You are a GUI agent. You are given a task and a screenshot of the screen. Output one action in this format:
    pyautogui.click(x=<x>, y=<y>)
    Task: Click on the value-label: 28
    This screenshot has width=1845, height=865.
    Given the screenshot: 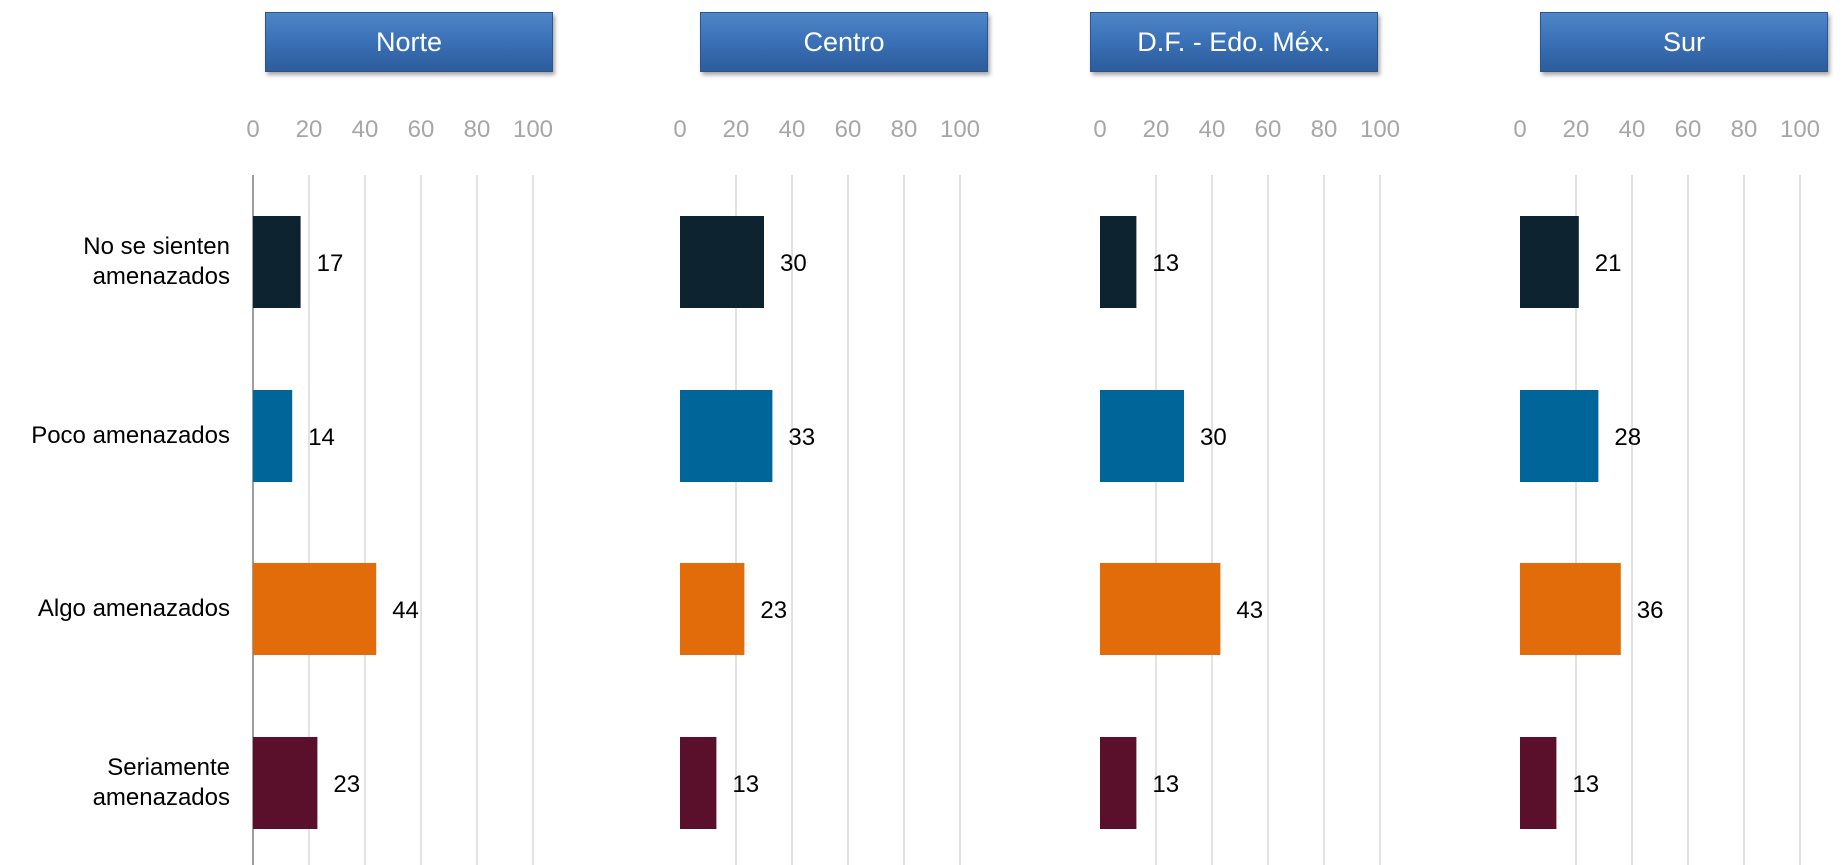 What is the action you would take?
    pyautogui.click(x=1627, y=437)
    